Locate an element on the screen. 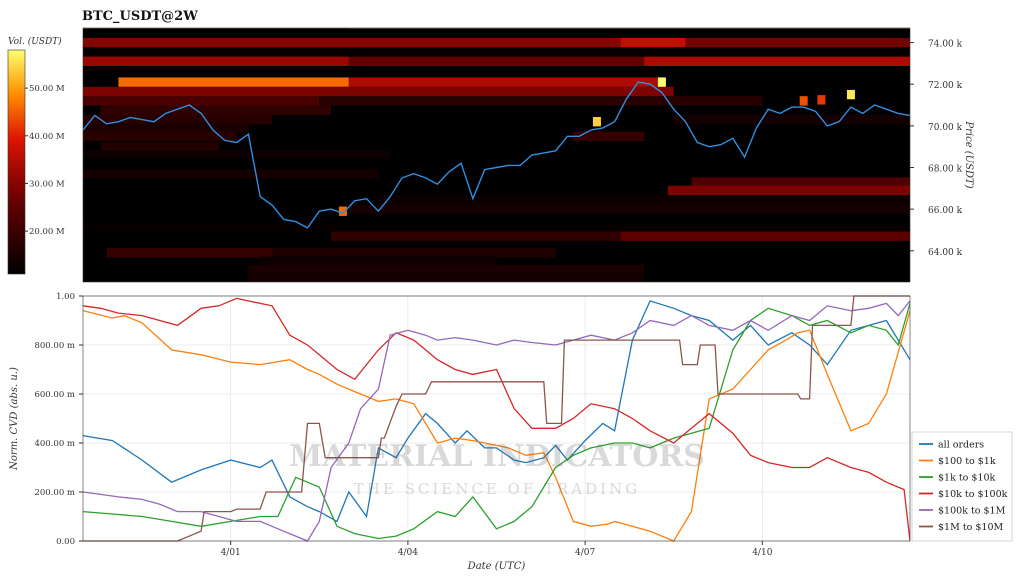  price-tick-label: 64.00 k is located at coordinates (945, 253).